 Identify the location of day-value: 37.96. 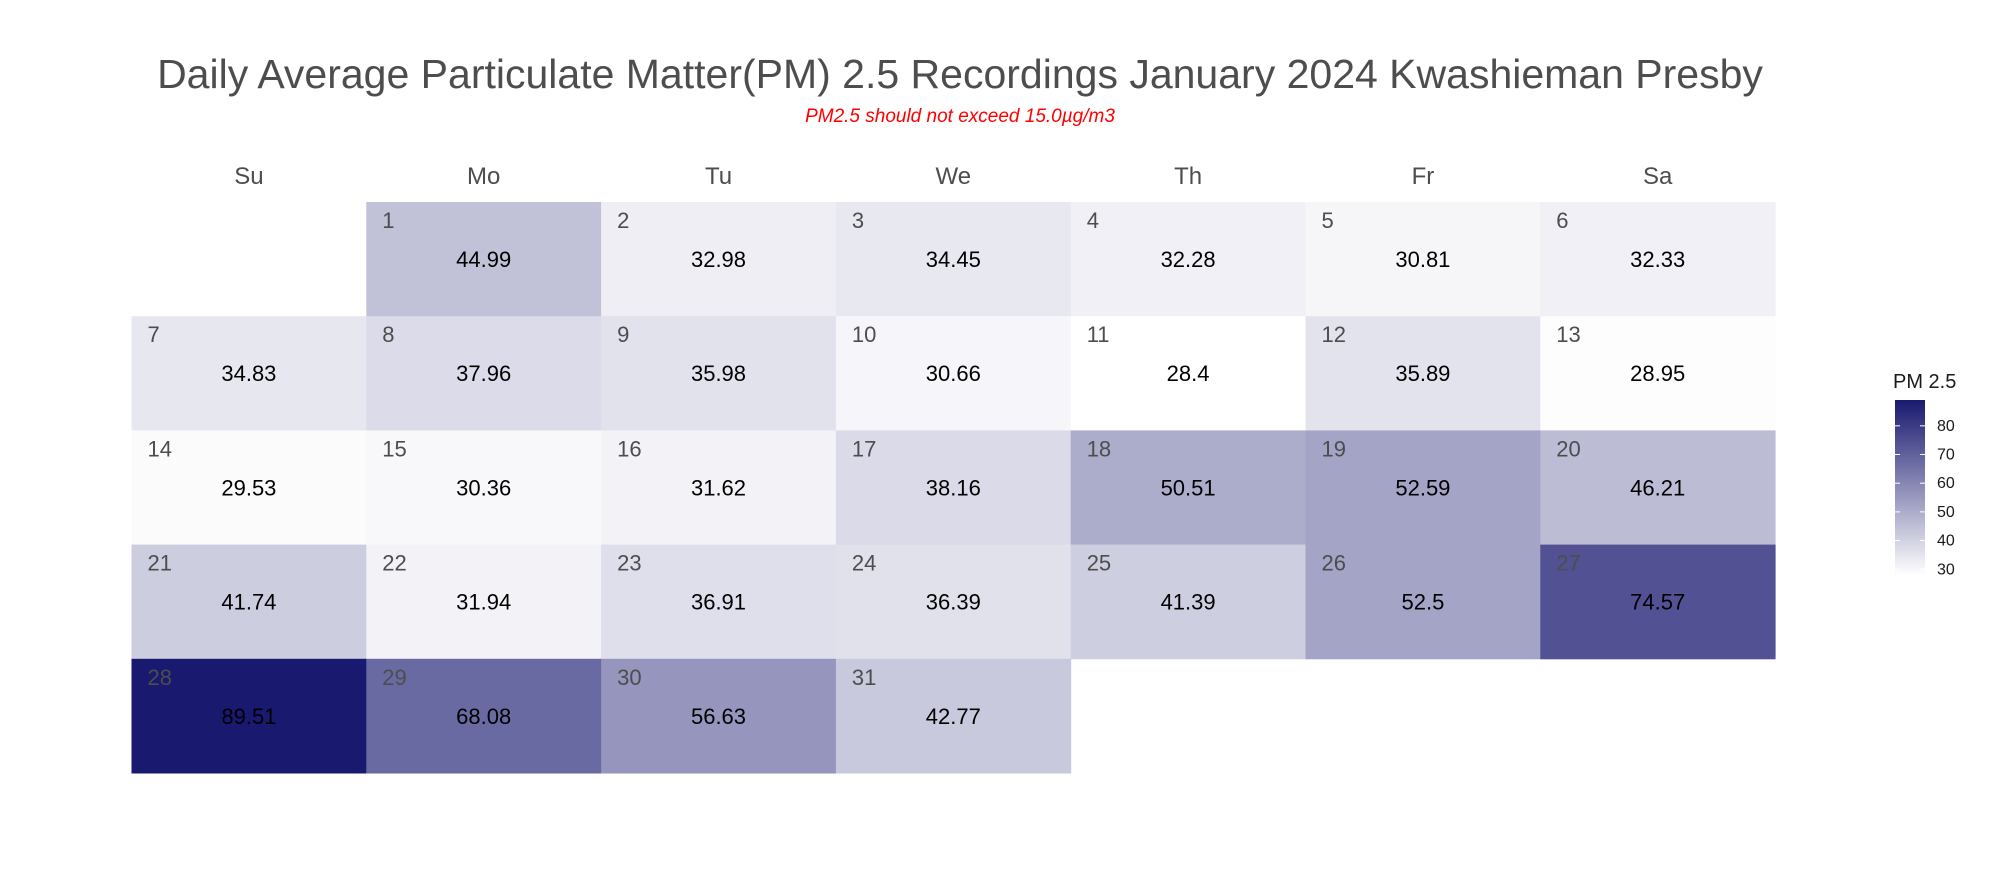
(483, 373).